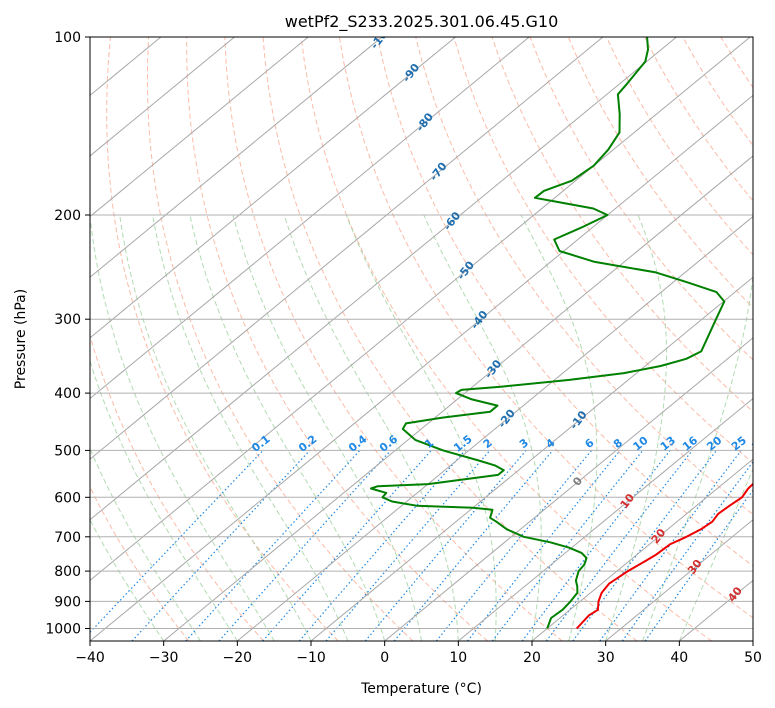 The width and height of the screenshot is (775, 708). Describe the element at coordinates (532, 658) in the screenshot. I see `x-tick-label: 20` at that location.